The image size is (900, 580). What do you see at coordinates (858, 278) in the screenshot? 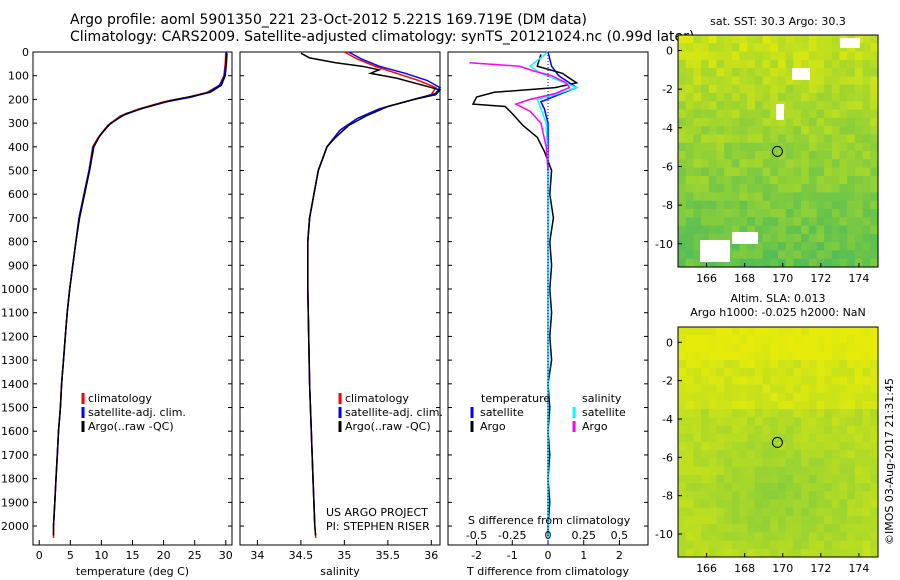
I see `sst-map-lon-tick-label: 174` at bounding box center [858, 278].